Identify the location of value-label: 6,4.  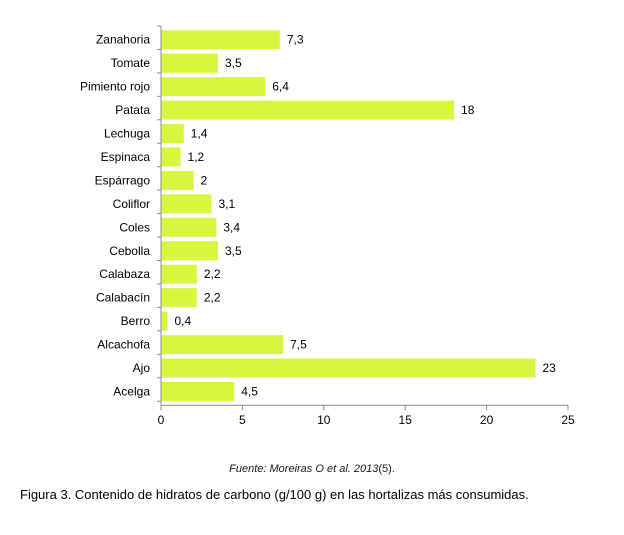
(280, 87).